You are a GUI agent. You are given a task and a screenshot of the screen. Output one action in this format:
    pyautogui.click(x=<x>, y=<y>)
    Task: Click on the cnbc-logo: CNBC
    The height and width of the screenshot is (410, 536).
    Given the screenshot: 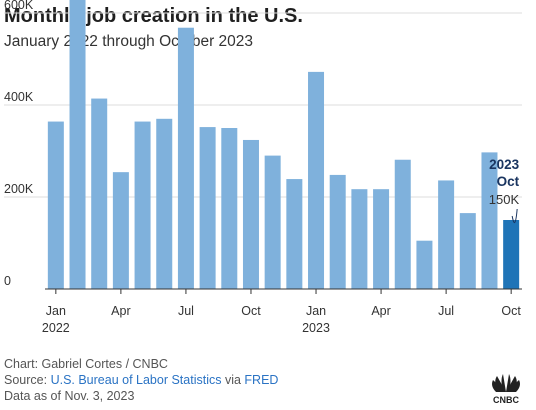 What is the action you would take?
    pyautogui.click(x=506, y=389)
    